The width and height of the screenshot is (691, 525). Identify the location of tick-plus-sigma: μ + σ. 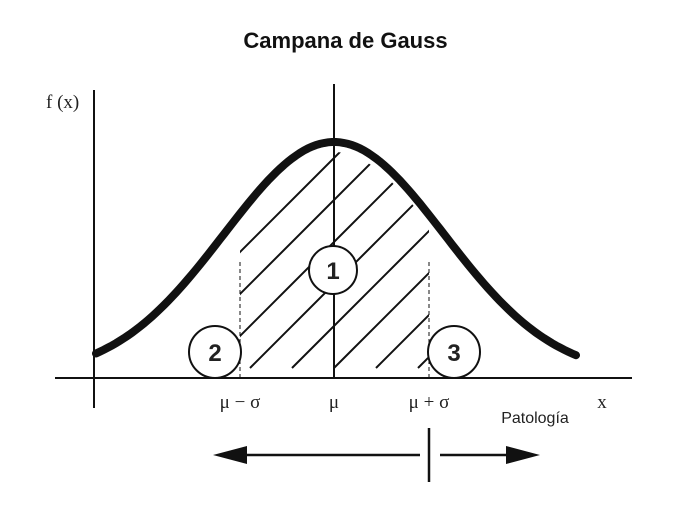
(429, 402).